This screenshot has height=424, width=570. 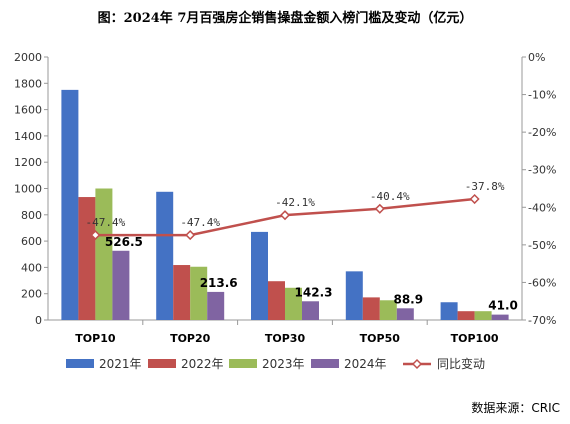 I want to click on left-axis: 0 200 400 600 800 1000 1200 1400 1600 1800 2000, so click(x=31, y=189).